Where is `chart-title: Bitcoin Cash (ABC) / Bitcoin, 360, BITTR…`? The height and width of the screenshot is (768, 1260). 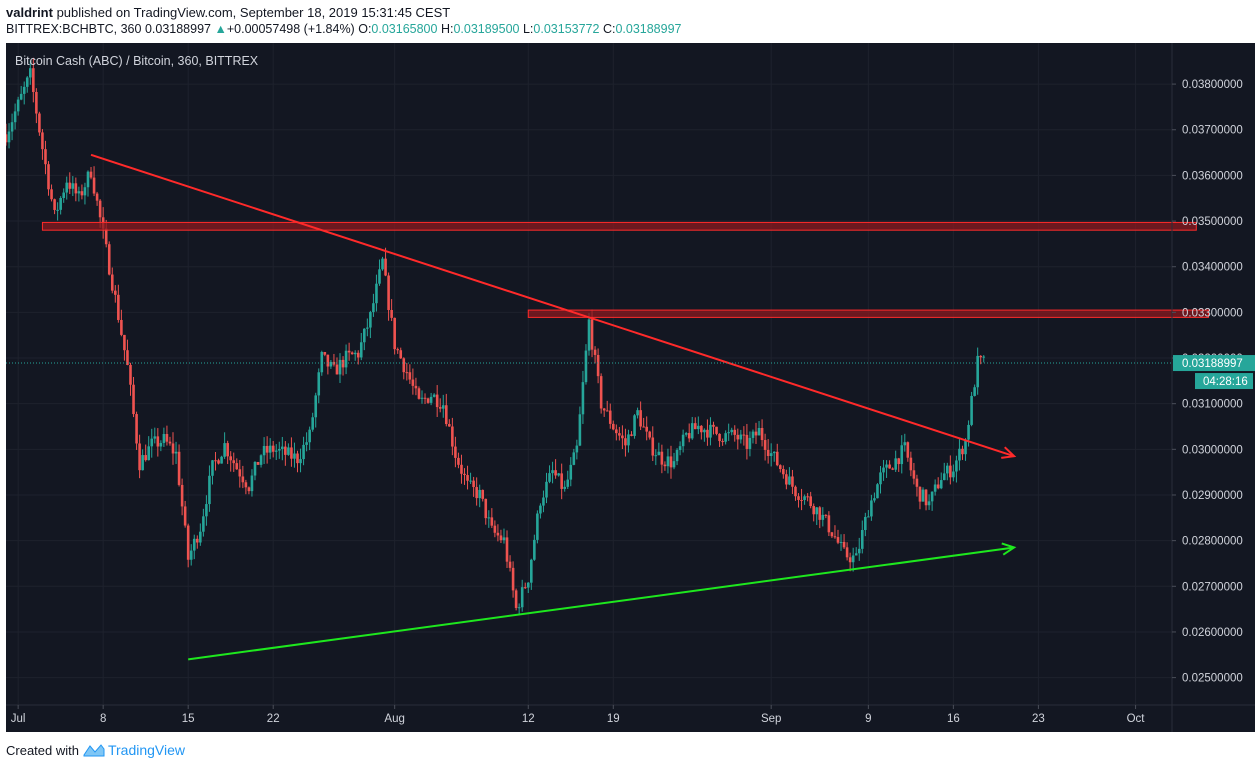 chart-title: Bitcoin Cash (ABC) / Bitcoin, 360, BITTR… is located at coordinates (137, 61).